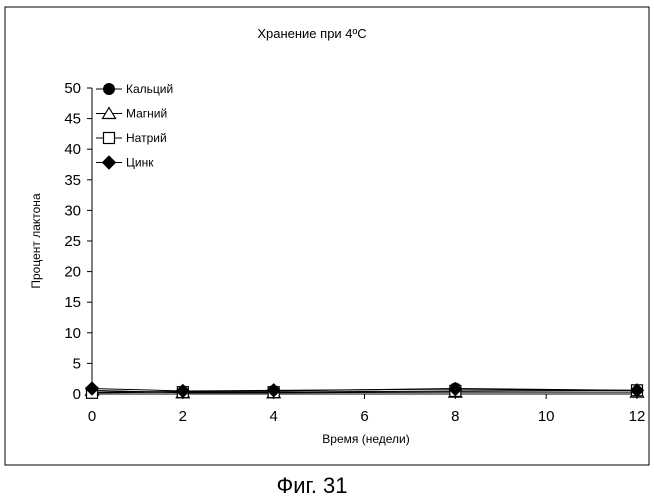  I want to click on y-axis-label: Процент лактона, so click(36, 241).